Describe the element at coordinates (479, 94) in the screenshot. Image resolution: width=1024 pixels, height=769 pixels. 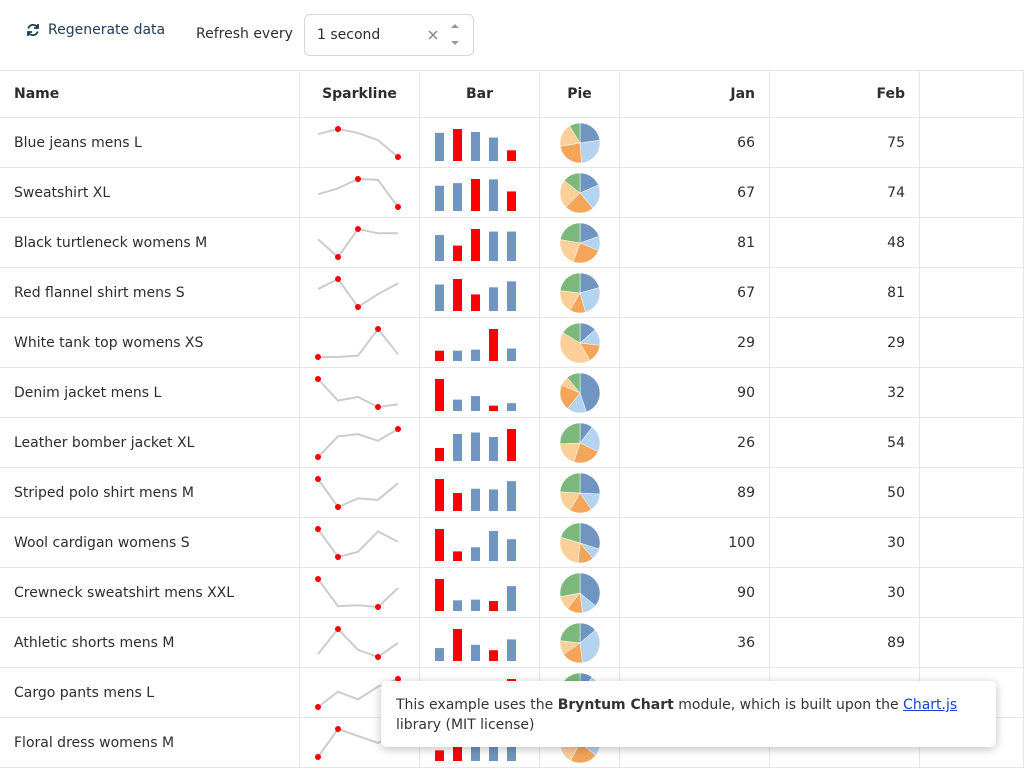
I see `header-label: Bar` at that location.